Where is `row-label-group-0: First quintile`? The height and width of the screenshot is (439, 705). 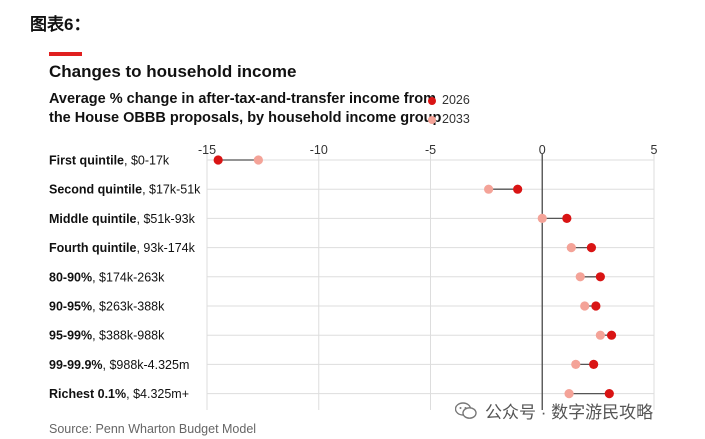 row-label-group-0: First quintile is located at coordinates (86, 161).